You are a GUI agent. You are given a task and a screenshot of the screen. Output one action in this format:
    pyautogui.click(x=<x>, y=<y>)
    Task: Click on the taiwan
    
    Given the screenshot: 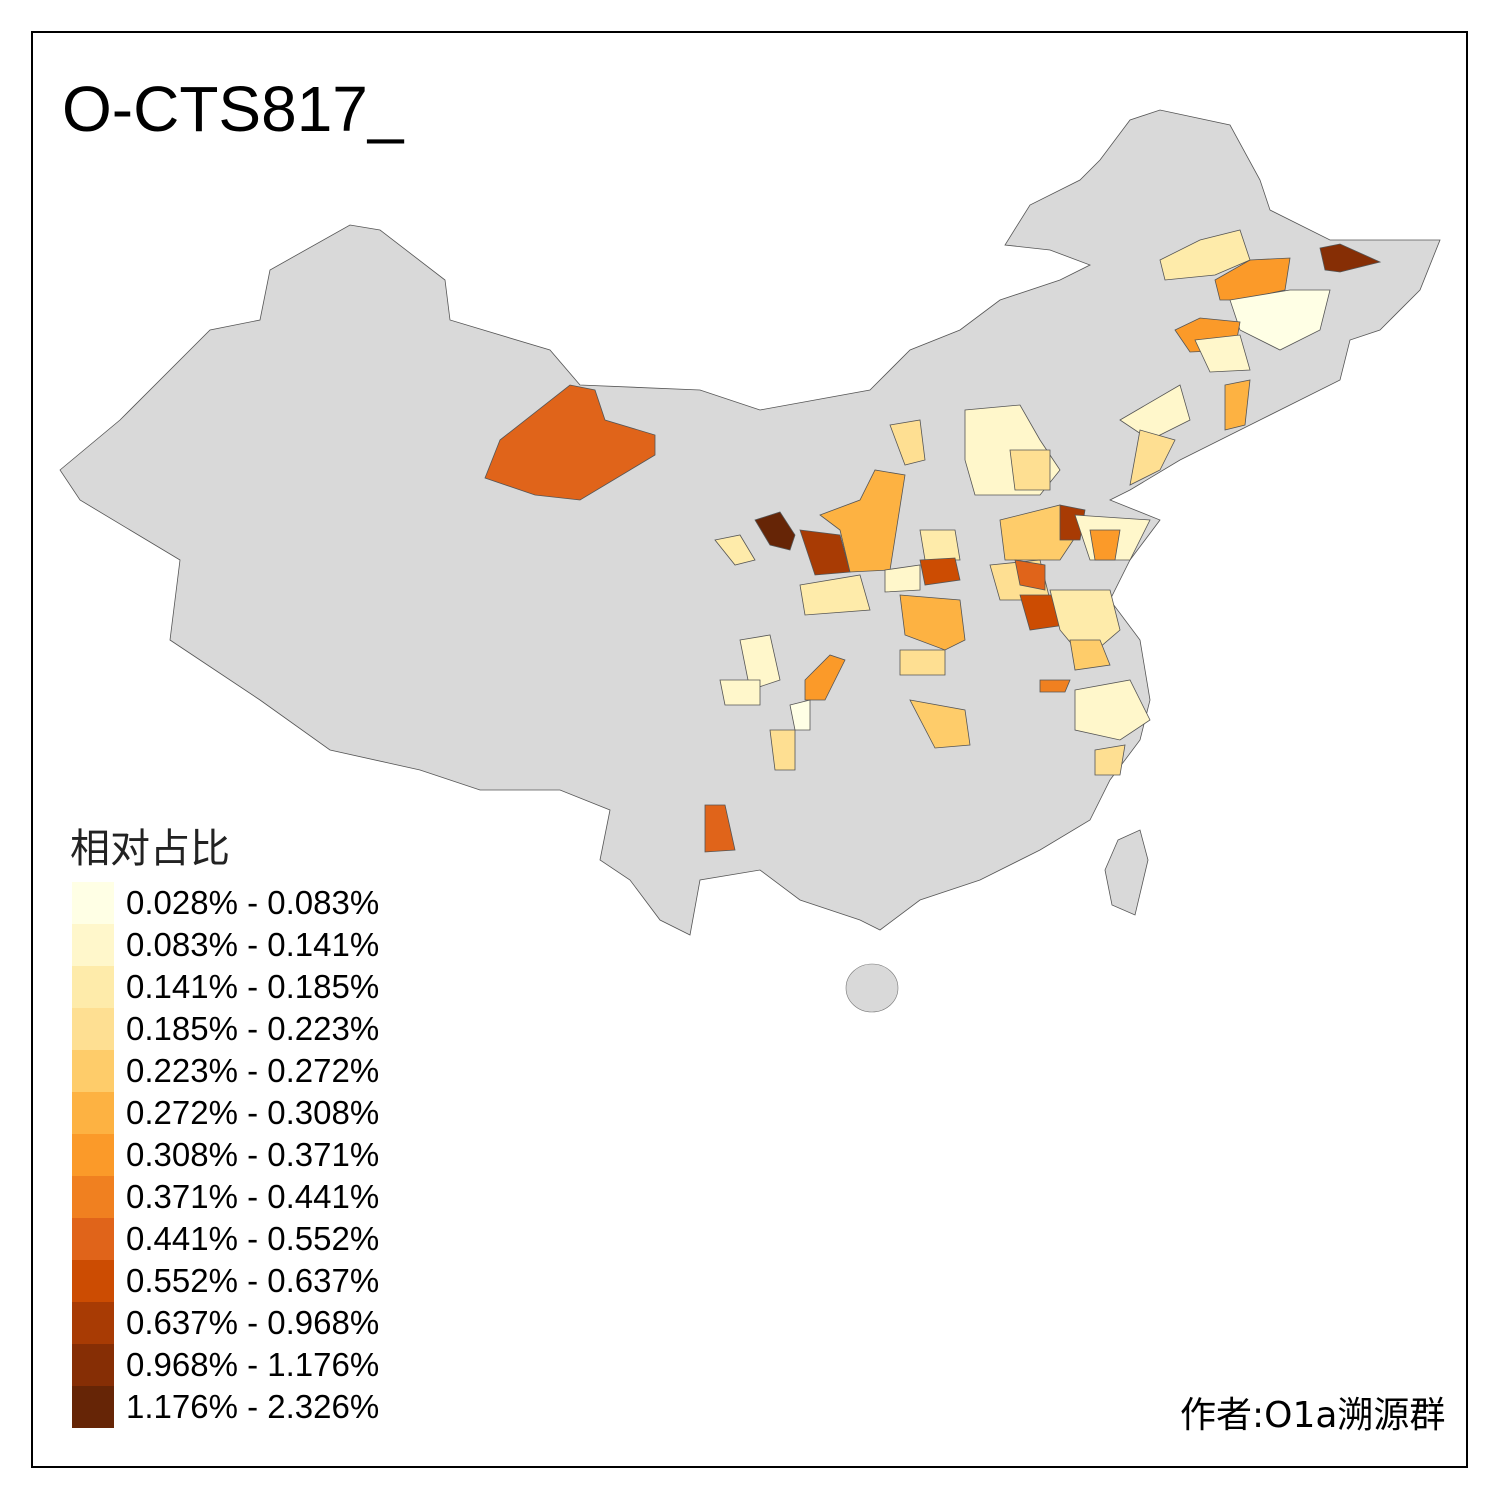 What is the action you would take?
    pyautogui.click(x=1126, y=872)
    